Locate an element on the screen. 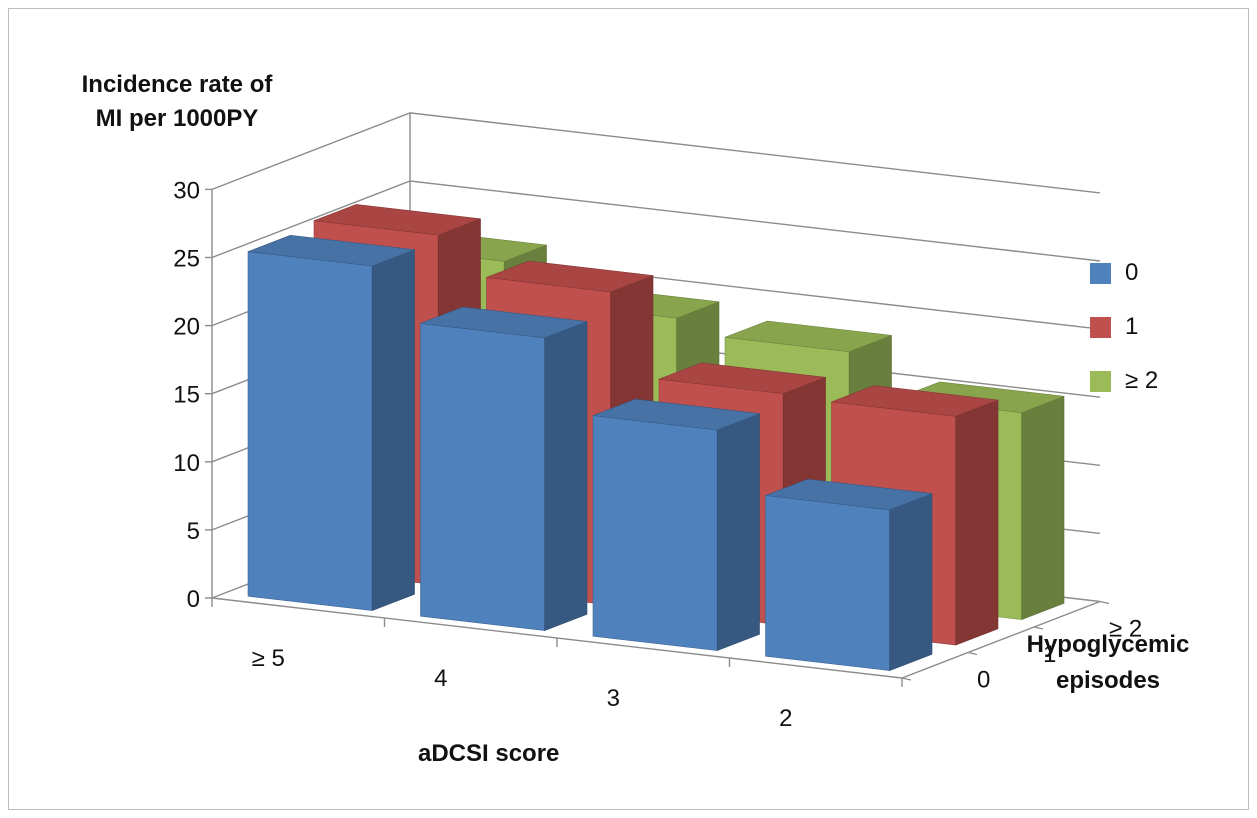 The image size is (1257, 818). legend-item-series-0: 0 is located at coordinates (1124, 273).